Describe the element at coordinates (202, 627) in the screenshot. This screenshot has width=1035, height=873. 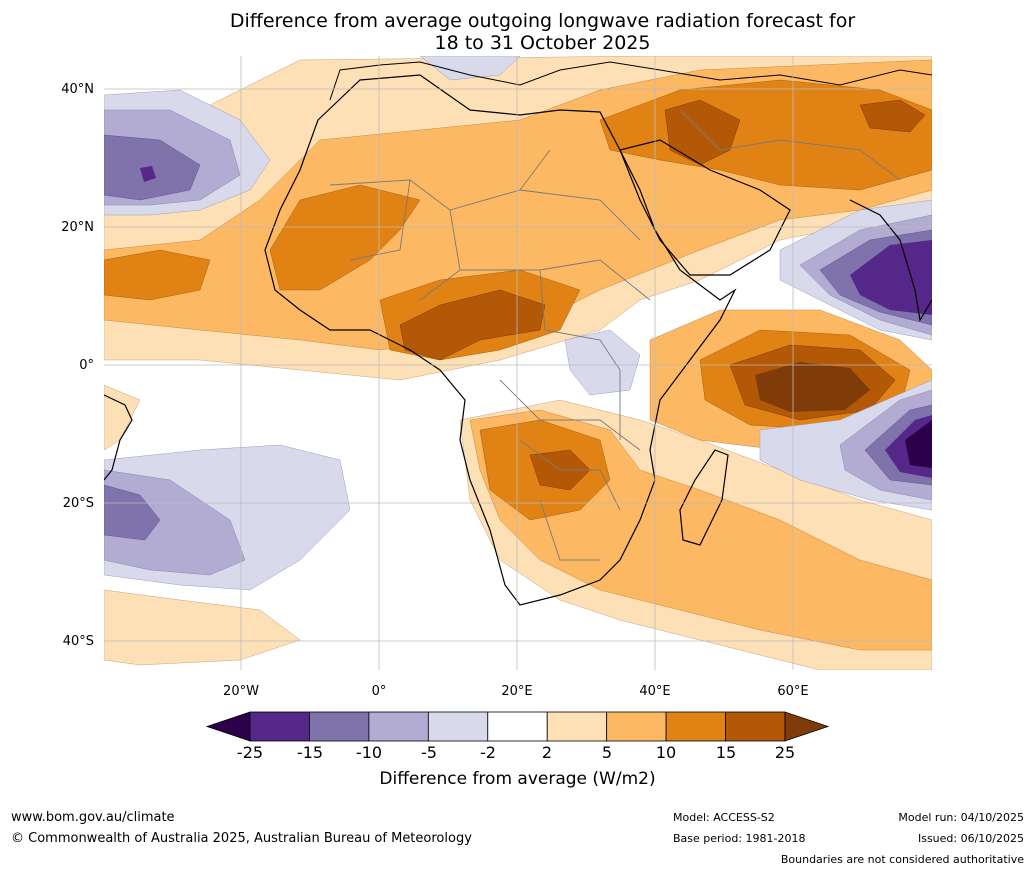
I see `anomaly-region-light-orange-sw` at that location.